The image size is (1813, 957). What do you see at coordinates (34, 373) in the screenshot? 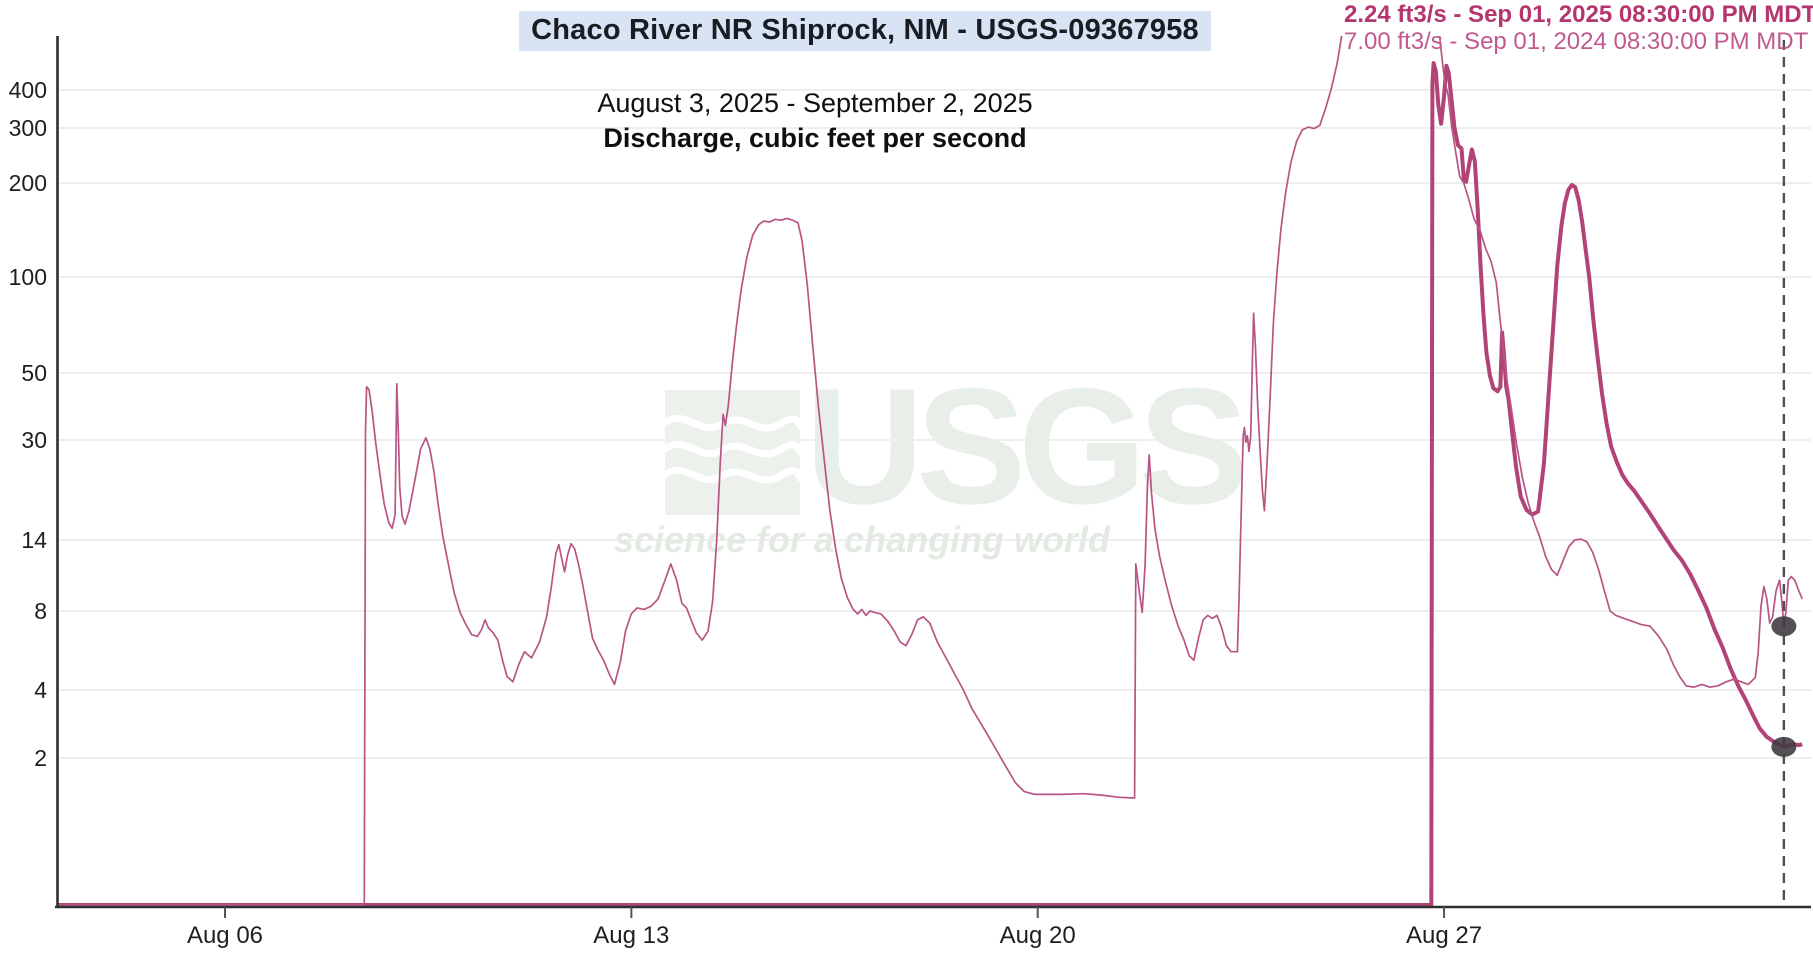
I see `y-tick-label-50: 50` at bounding box center [34, 373].